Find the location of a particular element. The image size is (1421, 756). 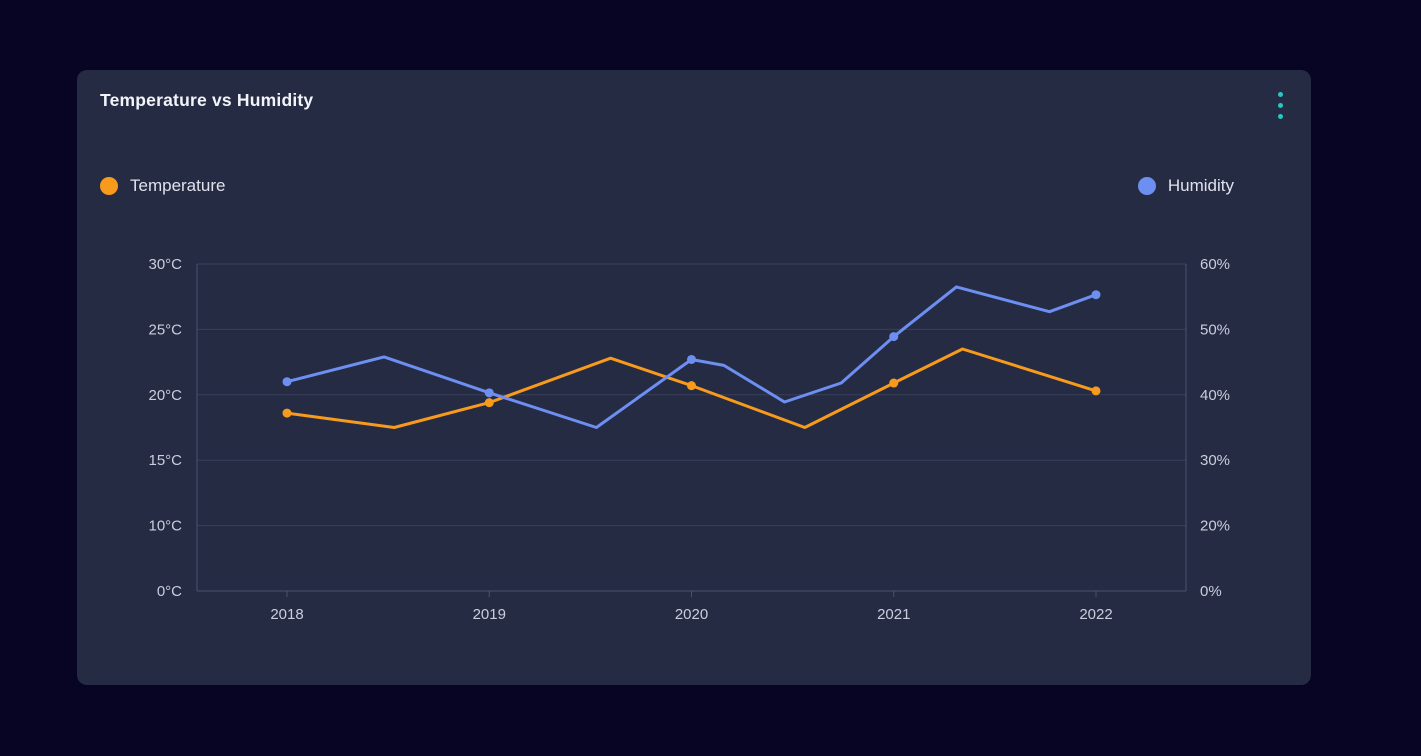

humidity-line is located at coordinates (691, 357).